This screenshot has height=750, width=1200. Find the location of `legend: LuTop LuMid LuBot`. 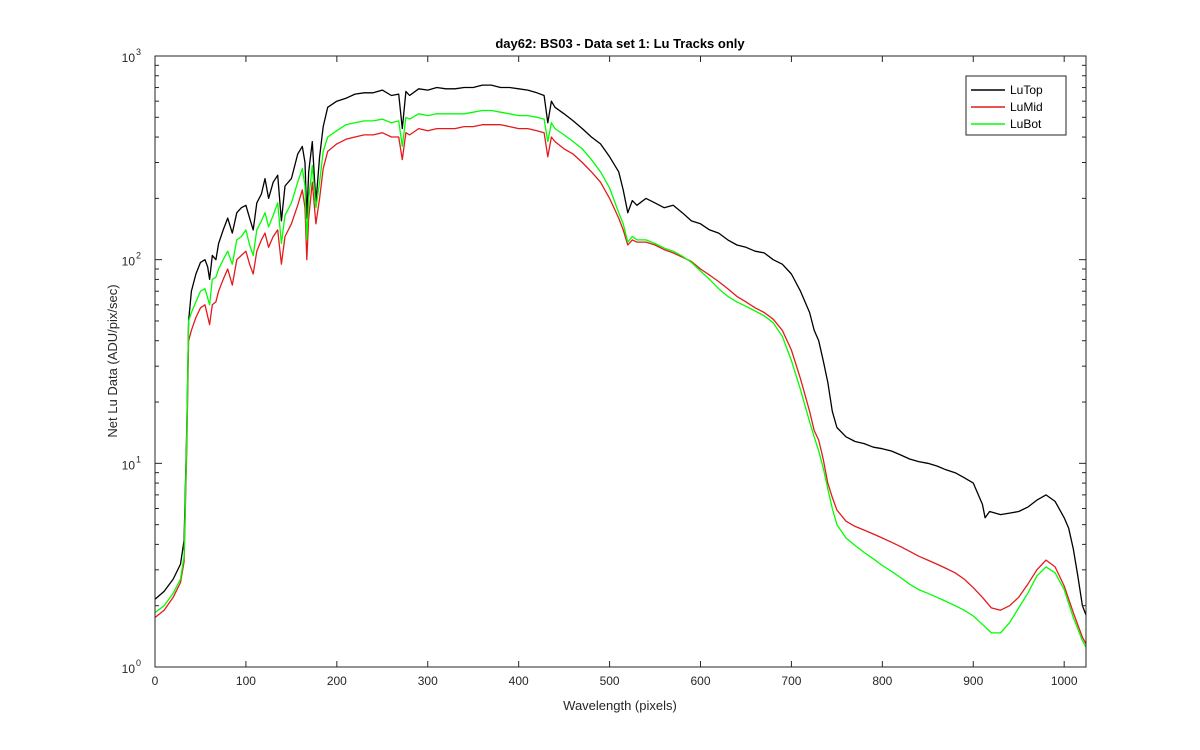

legend: LuTop LuMid LuBot is located at coordinates (1016, 105).